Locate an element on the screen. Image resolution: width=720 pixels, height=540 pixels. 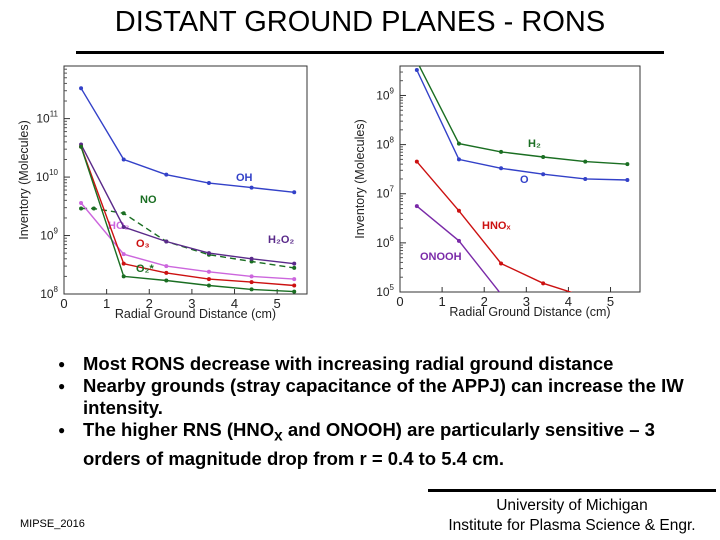
series-label: O₂* is located at coordinates (145, 269).